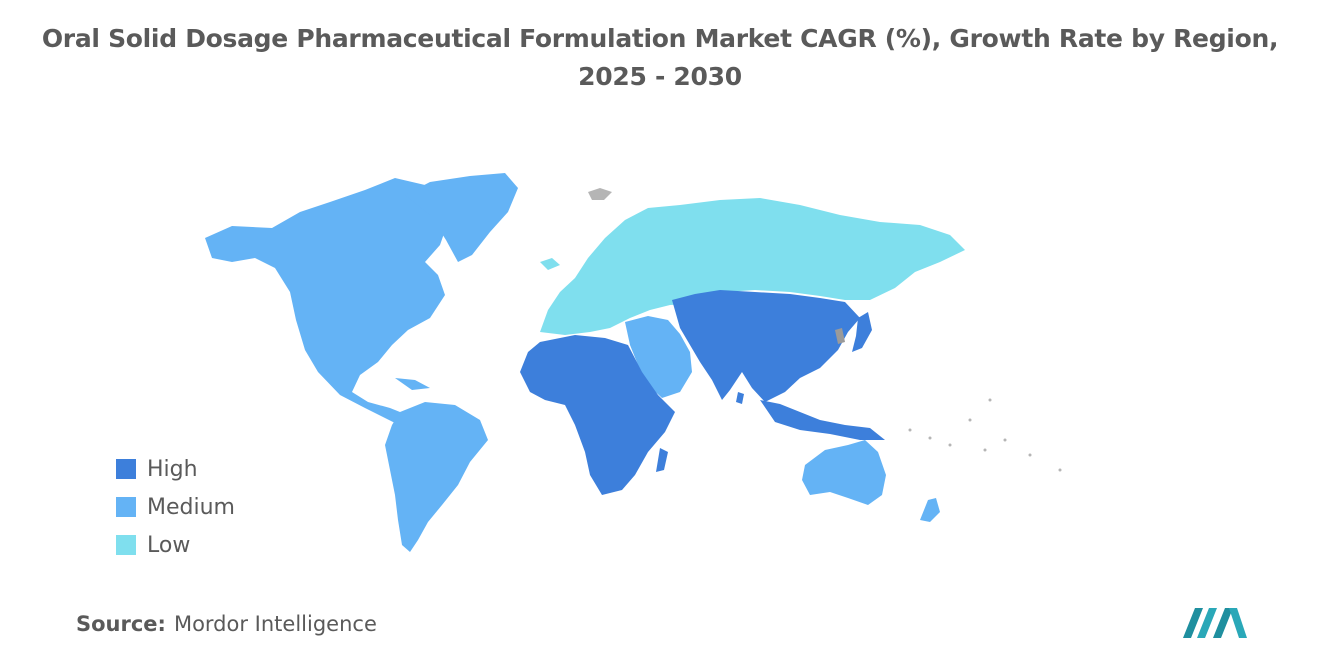  I want to click on region-europe-russia, so click(752, 266).